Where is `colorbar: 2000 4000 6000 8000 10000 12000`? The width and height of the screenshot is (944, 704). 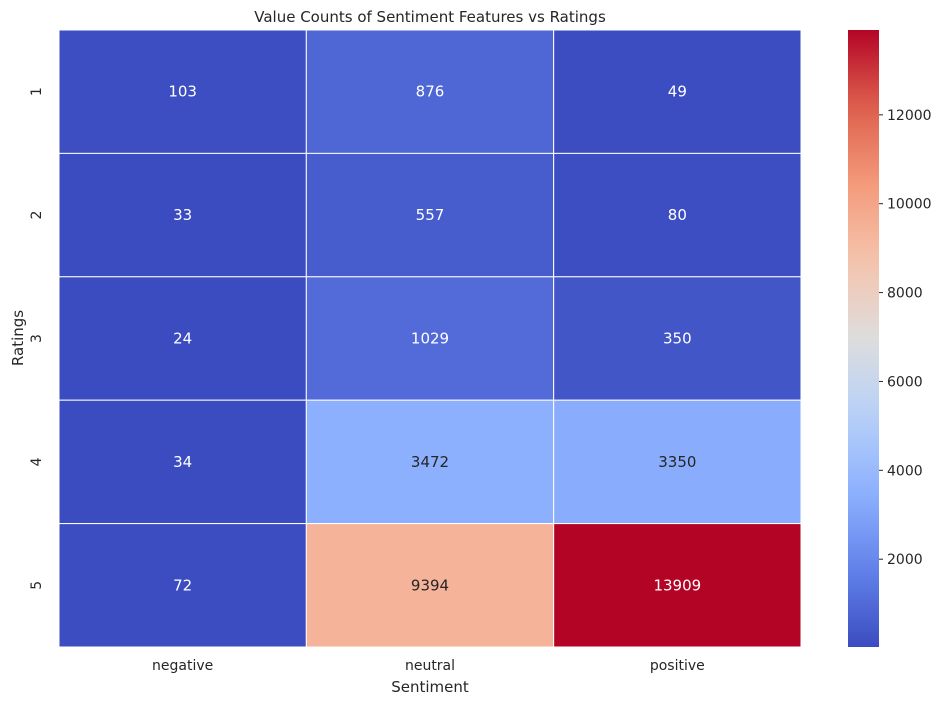
colorbar: 2000 4000 6000 8000 10000 12000 is located at coordinates (890, 338).